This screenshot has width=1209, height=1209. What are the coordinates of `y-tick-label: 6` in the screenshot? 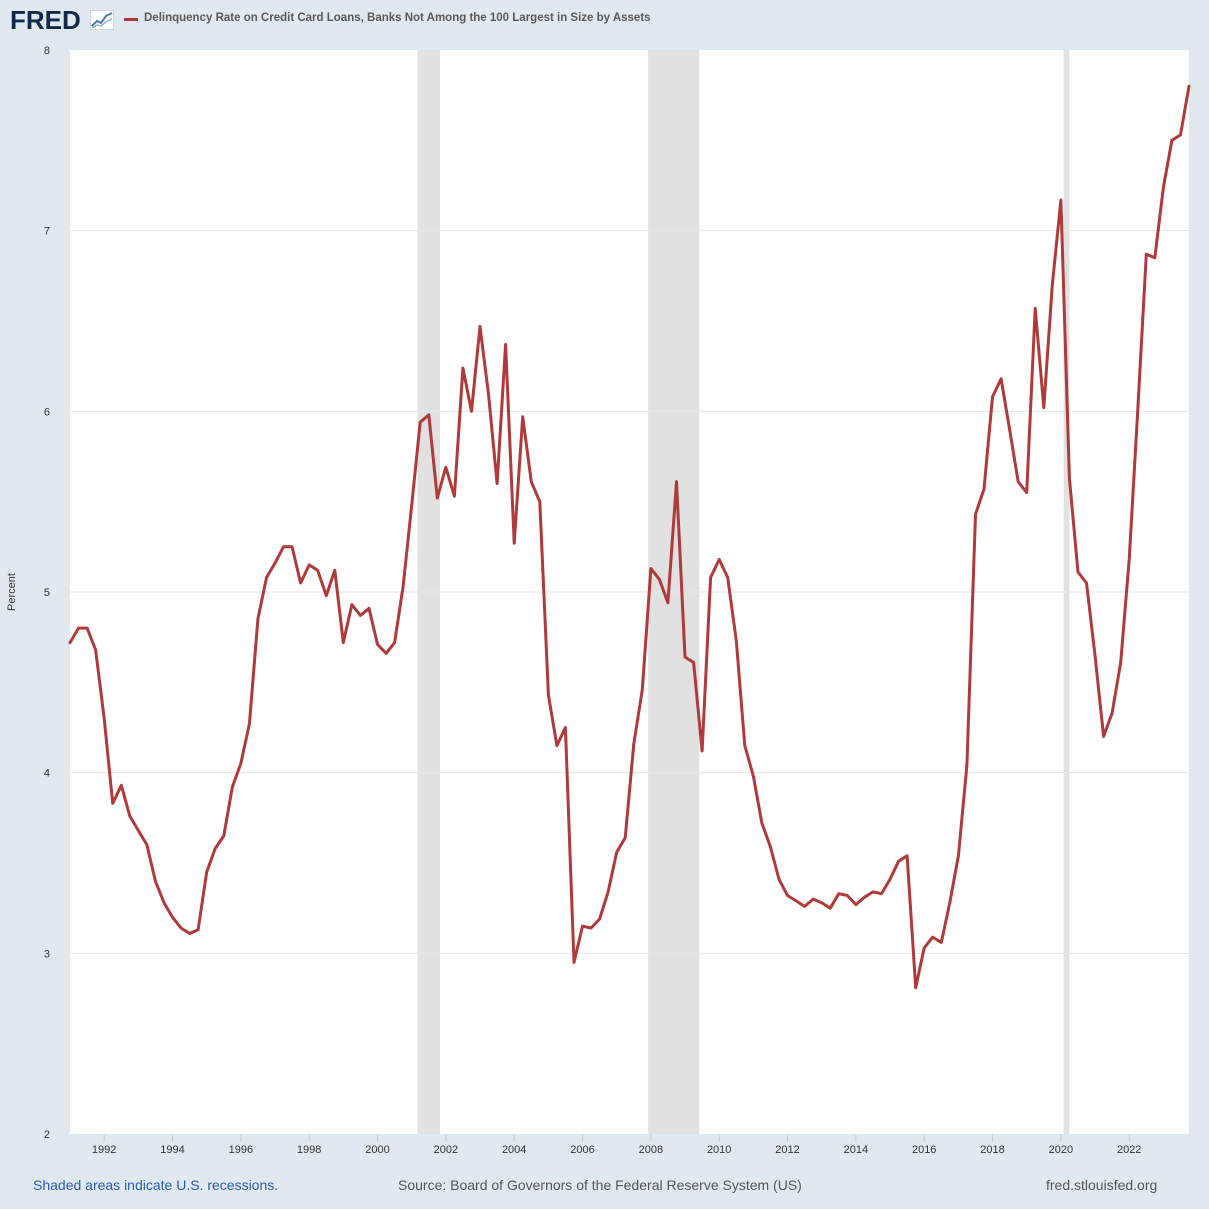 It's located at (47, 412).